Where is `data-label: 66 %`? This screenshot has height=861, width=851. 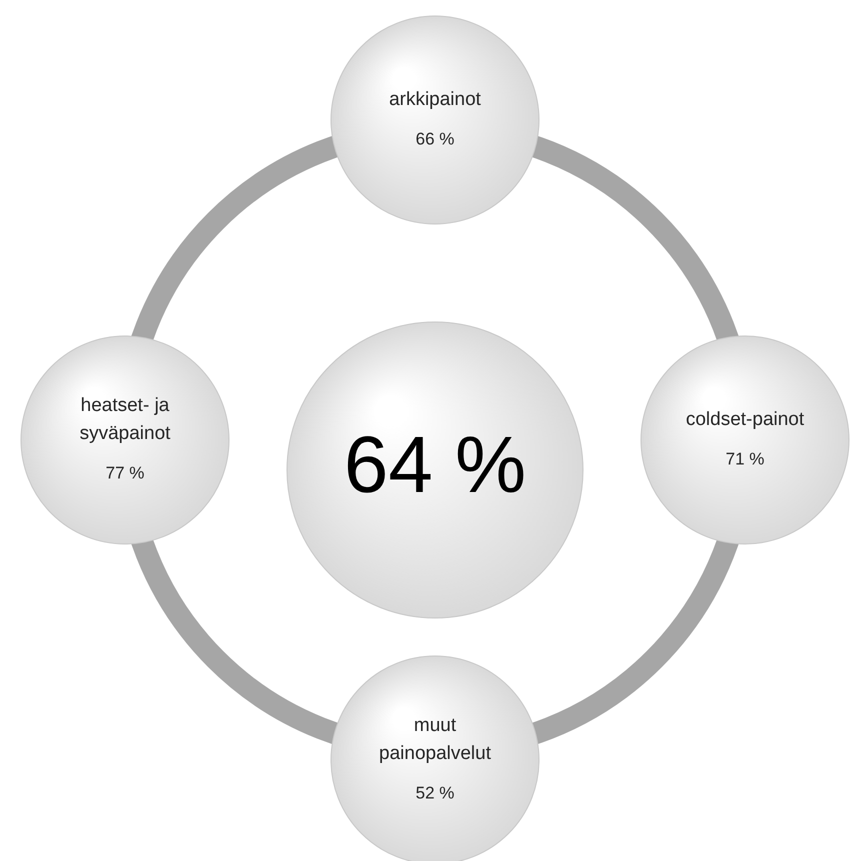 data-label: 66 % is located at coordinates (435, 139).